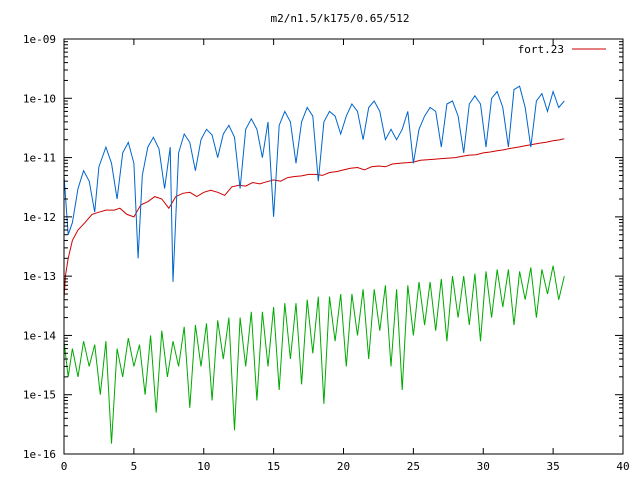  What do you see at coordinates (39, 454) in the screenshot?
I see `y-tick-label: 1e-16` at bounding box center [39, 454].